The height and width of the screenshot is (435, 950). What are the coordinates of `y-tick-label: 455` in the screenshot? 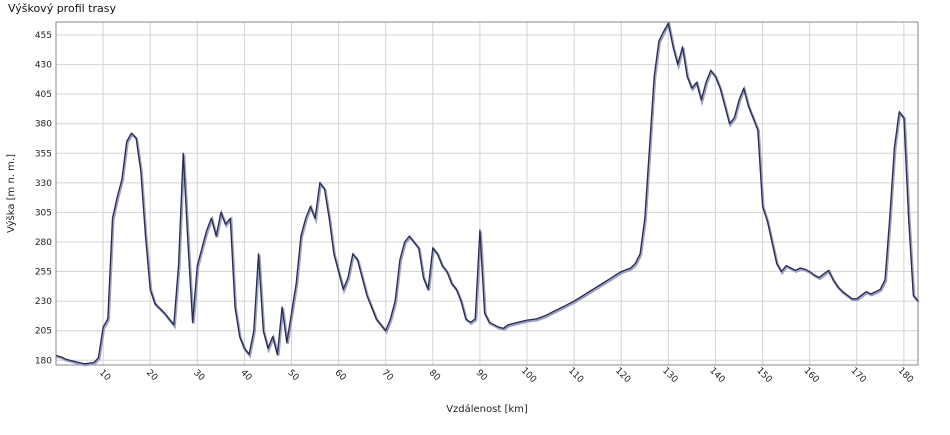 It's located at (43, 36).